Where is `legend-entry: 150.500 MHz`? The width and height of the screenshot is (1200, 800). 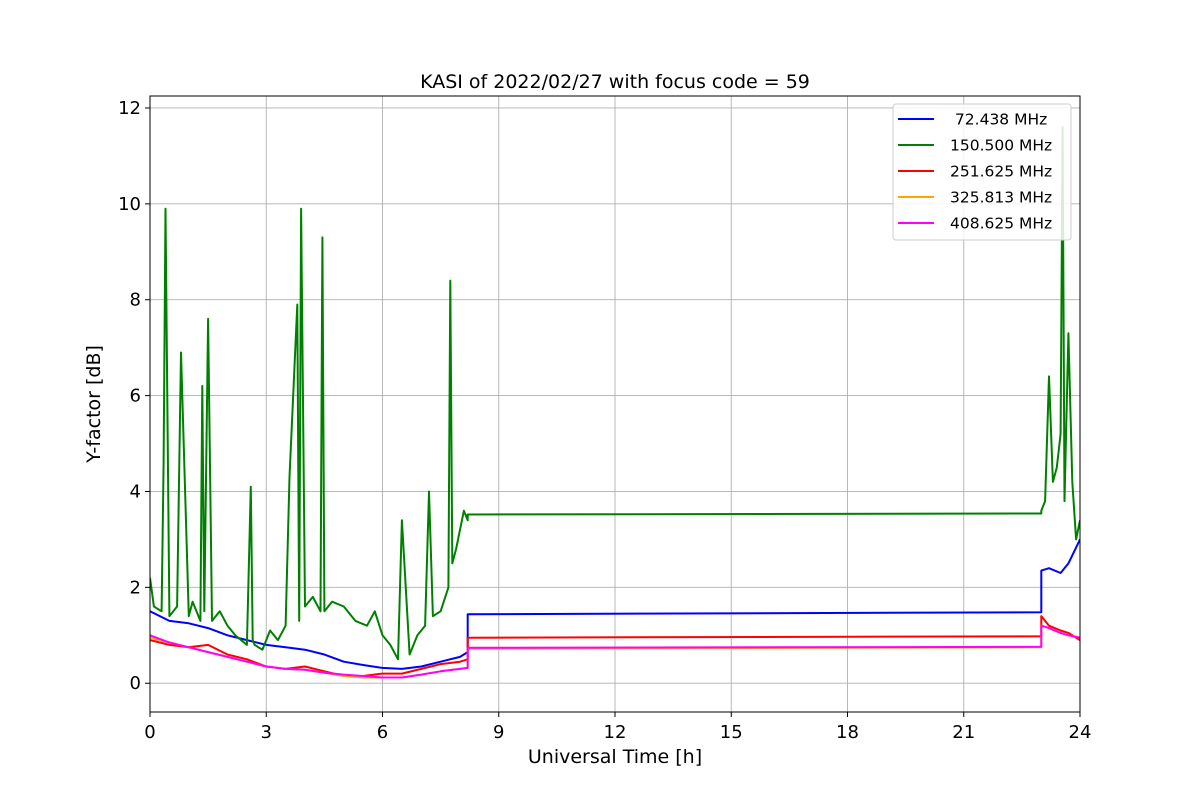 legend-entry: 150.500 MHz is located at coordinates (1001, 146).